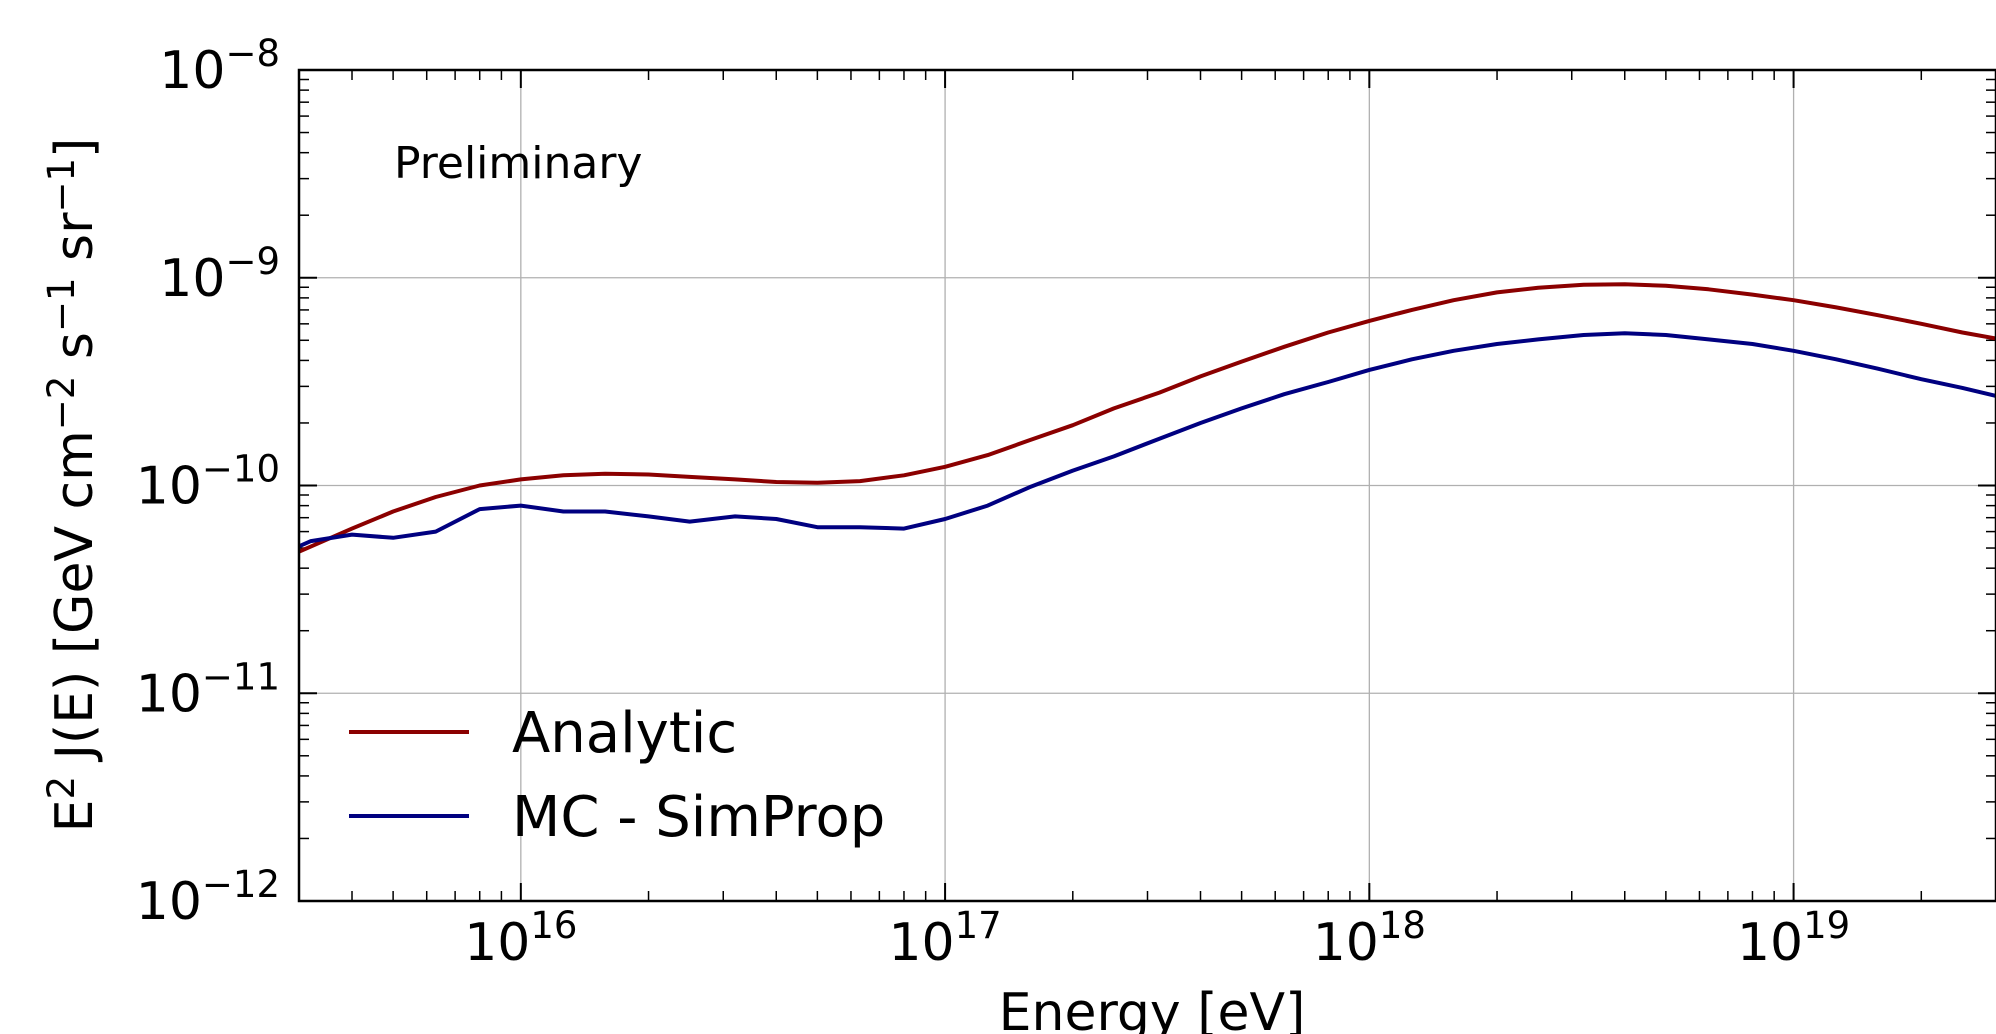  I want to click on y-tick-labels: 10⁻⁸ 10⁻⁹ 10⁻¹⁰ 10⁻¹¹ 10⁻¹², so click(208, 482).